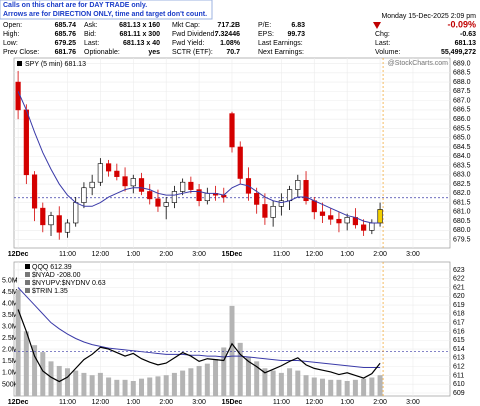 Image resolution: width=480 pixels, height=406 pixels. Describe the element at coordinates (10, 384) in the screenshot. I see `y-tick-label: 500K` at that location.